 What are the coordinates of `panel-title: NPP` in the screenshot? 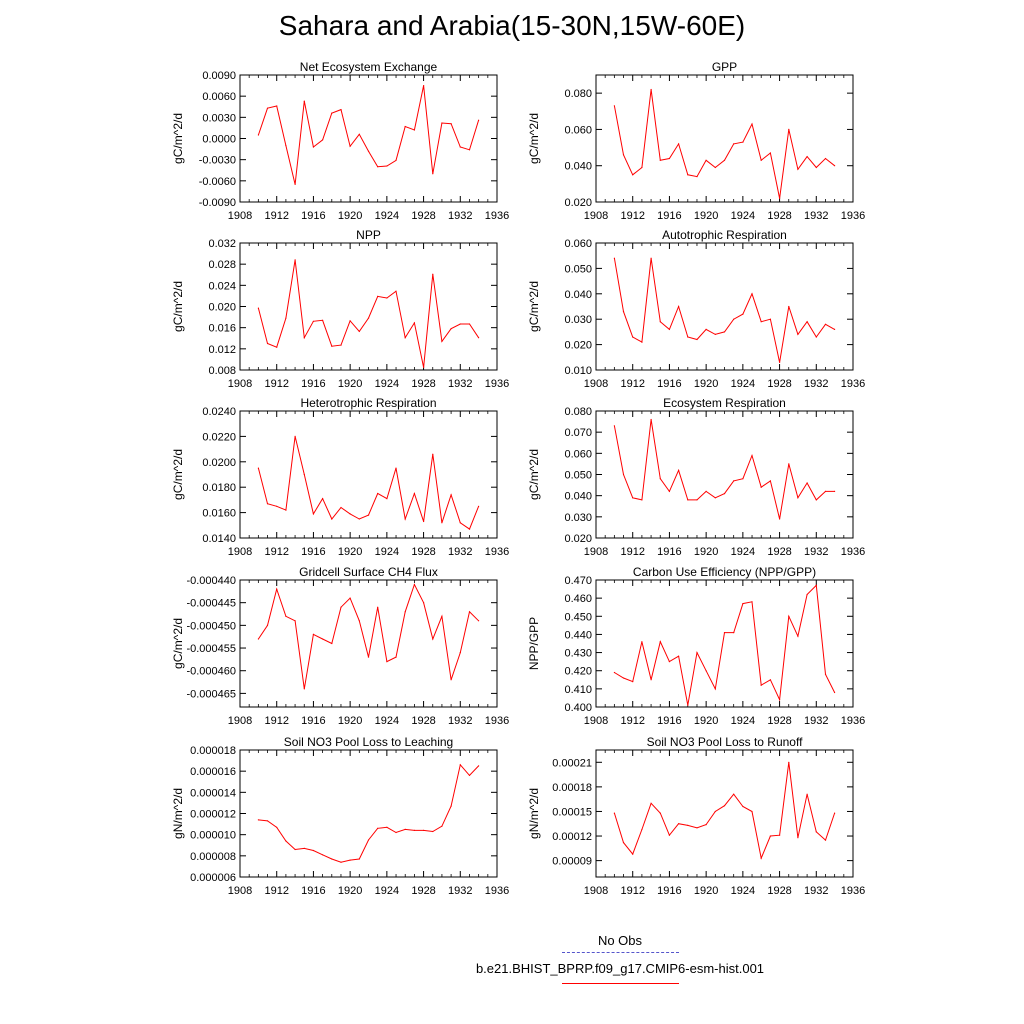 It's located at (368, 235).